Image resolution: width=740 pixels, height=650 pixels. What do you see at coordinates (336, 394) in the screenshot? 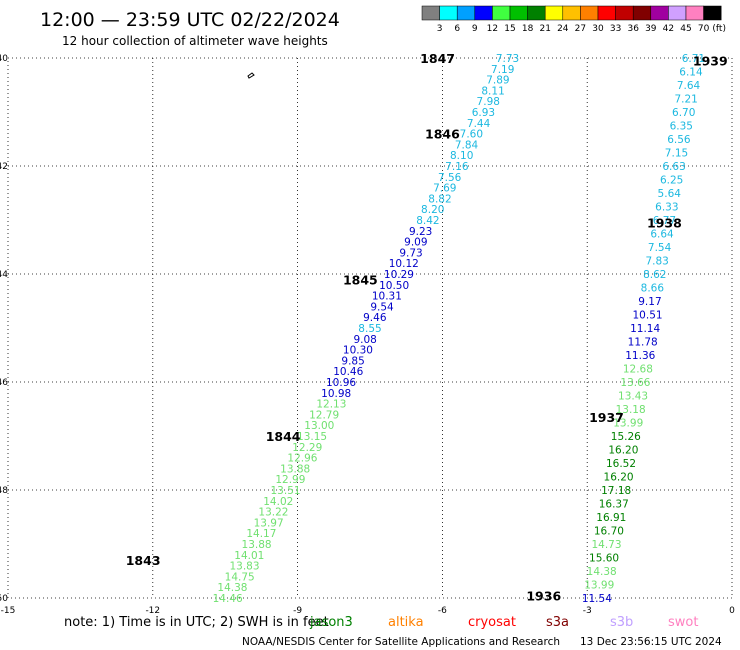
I see `wave-height-point: 10.98` at bounding box center [336, 394].